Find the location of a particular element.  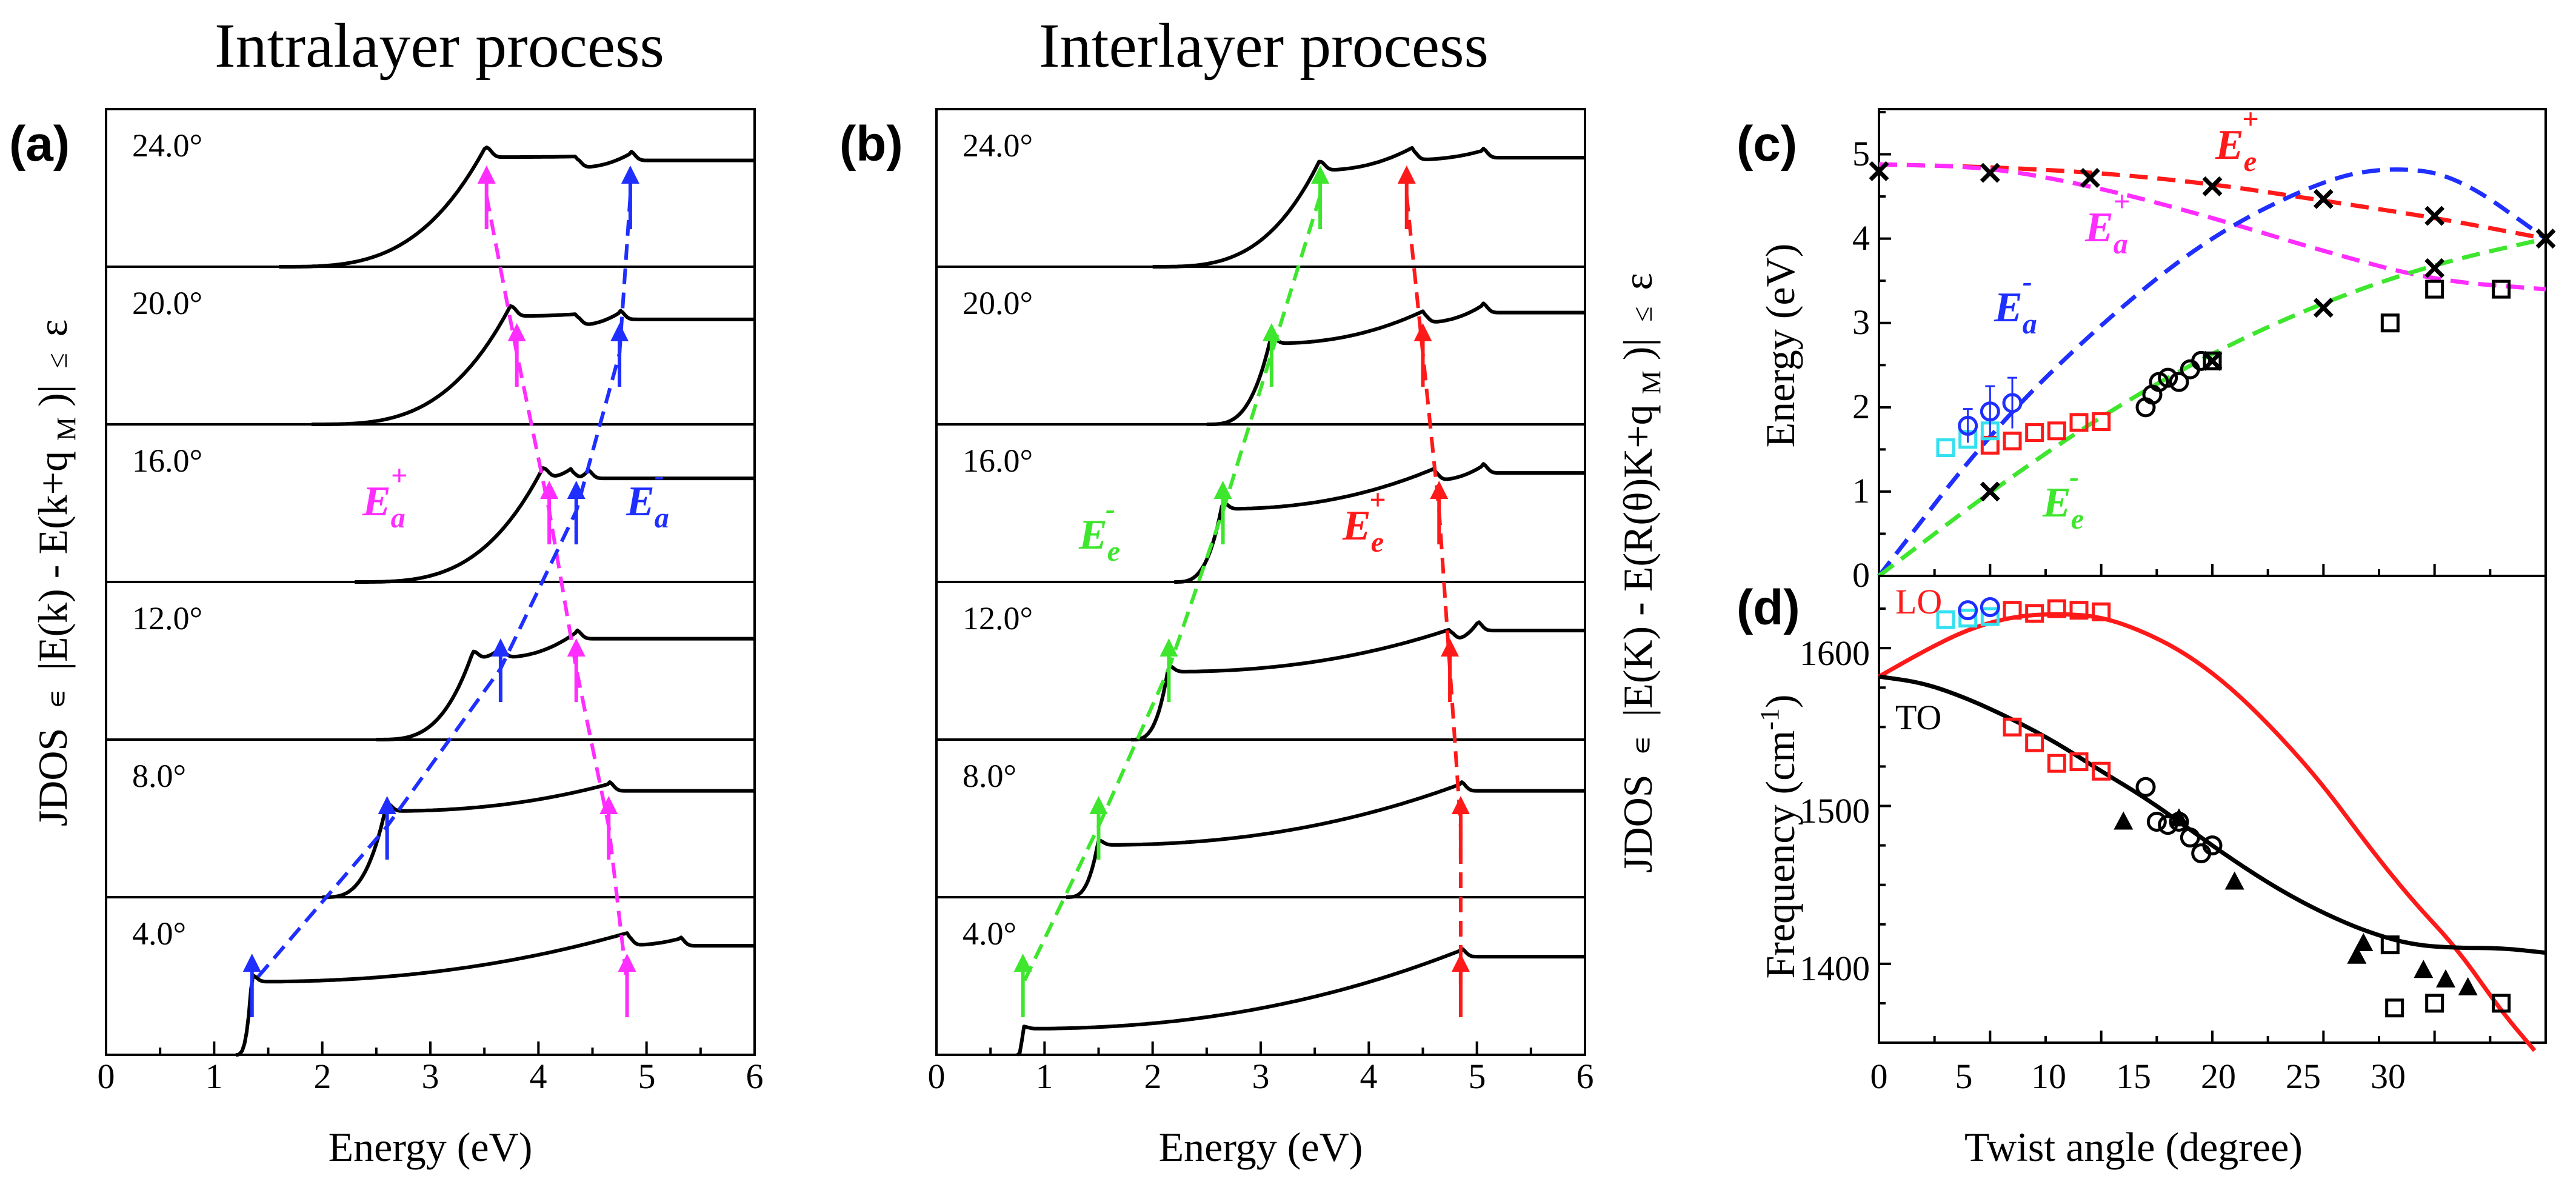

marker-c-circle-blue-0-err is located at coordinates (1968, 425).